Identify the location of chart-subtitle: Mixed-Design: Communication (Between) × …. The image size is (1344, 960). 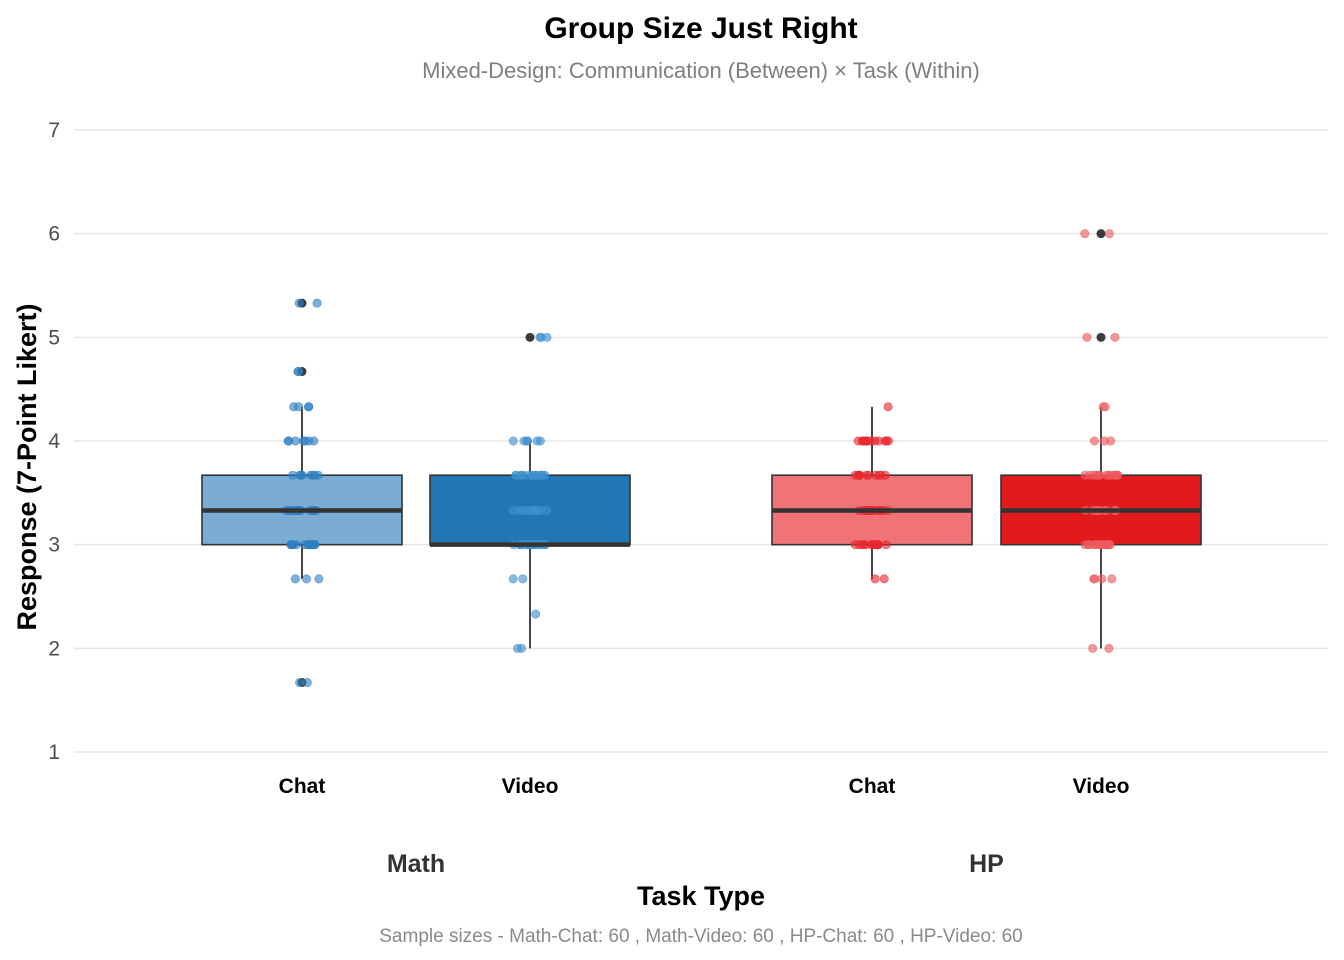
(701, 70).